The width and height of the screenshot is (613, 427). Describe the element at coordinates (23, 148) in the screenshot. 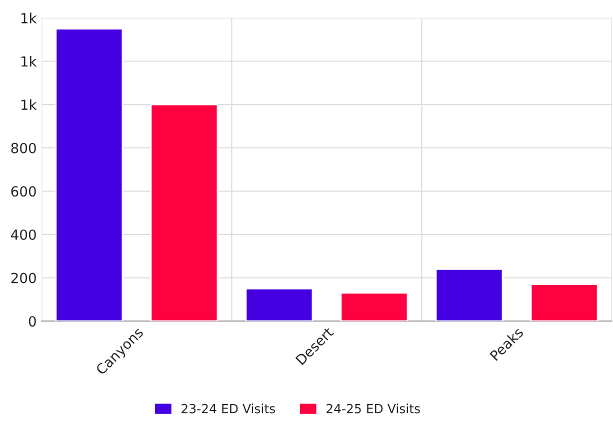

I see `y-tick-label: 800` at that location.